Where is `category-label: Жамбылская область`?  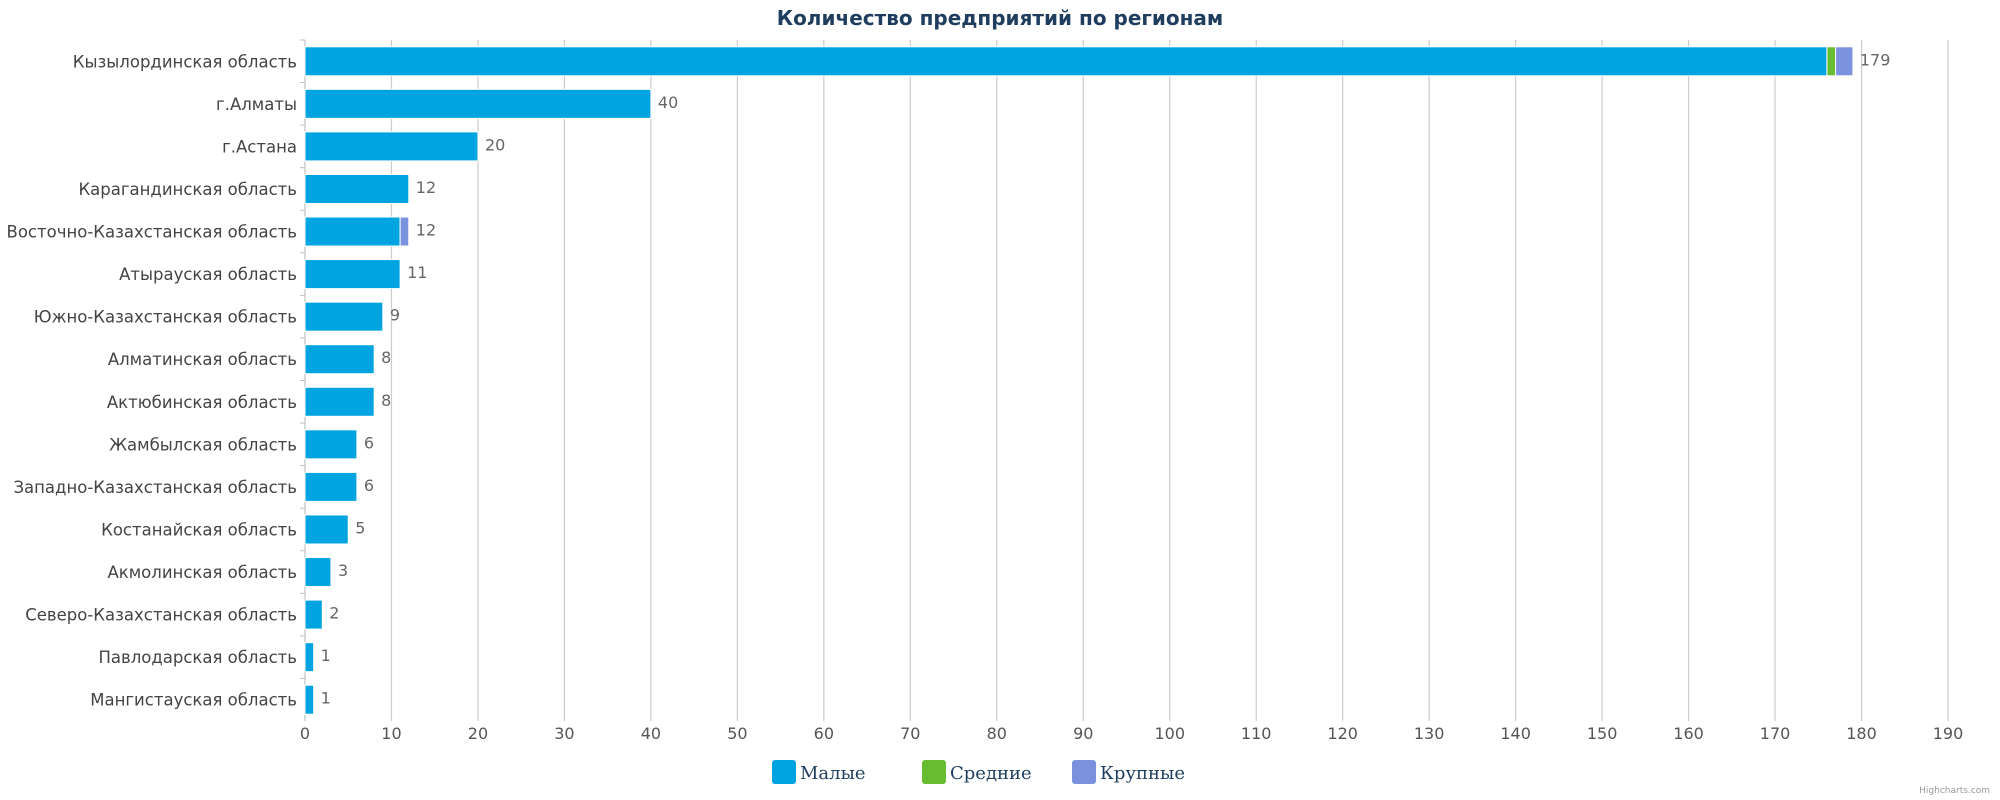 category-label: Жамбылская область is located at coordinates (203, 444).